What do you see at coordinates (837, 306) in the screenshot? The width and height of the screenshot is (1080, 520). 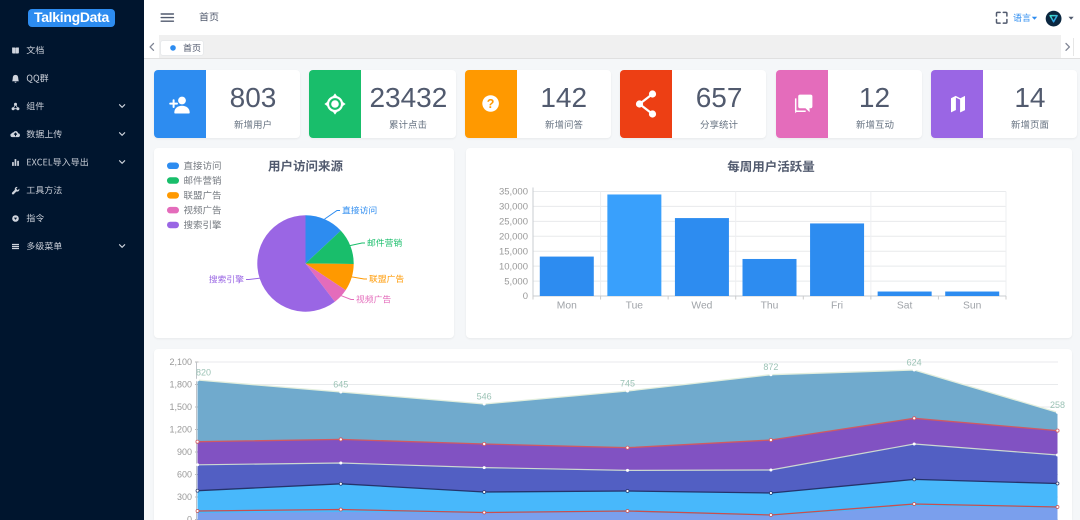 I see `svg-text: Fri` at bounding box center [837, 306].